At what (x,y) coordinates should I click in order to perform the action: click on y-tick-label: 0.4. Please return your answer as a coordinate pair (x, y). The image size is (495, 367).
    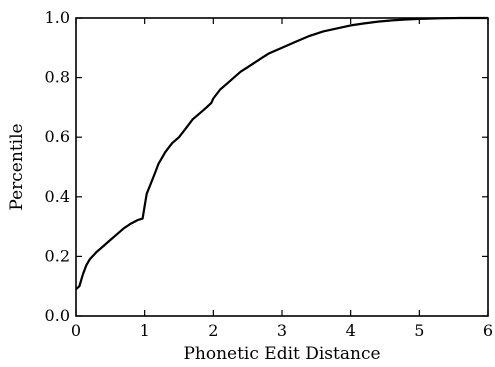
    Looking at the image, I should click on (57, 196).